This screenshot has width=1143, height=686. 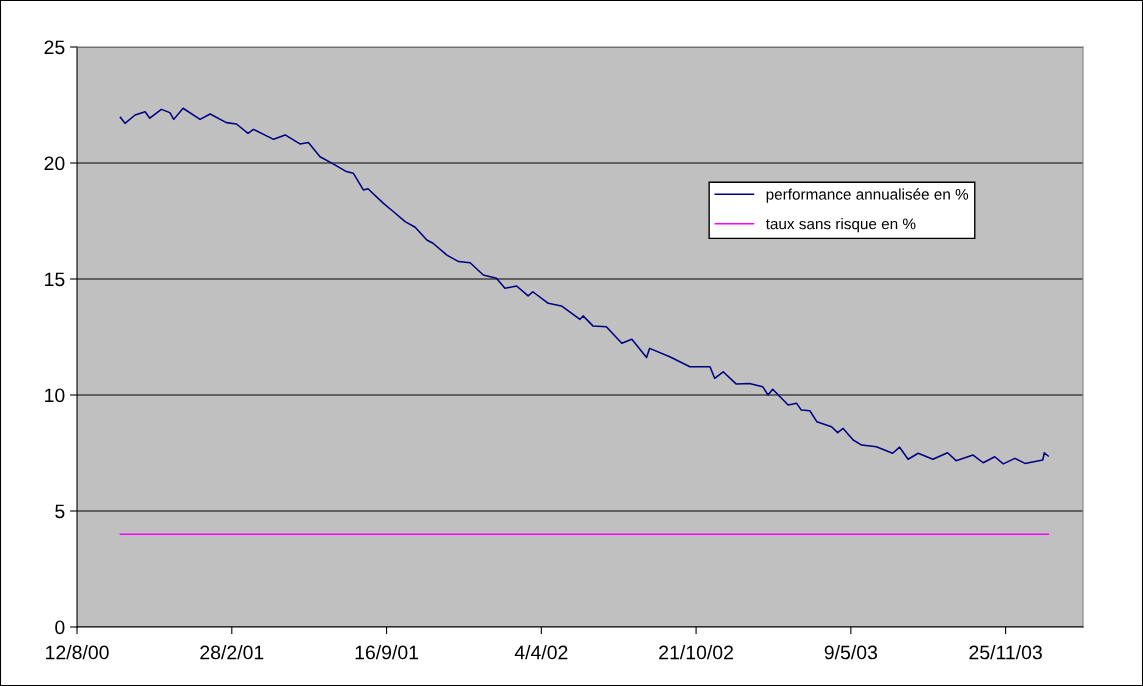 I want to click on x-tick-label: 21/10/02, so click(x=696, y=652).